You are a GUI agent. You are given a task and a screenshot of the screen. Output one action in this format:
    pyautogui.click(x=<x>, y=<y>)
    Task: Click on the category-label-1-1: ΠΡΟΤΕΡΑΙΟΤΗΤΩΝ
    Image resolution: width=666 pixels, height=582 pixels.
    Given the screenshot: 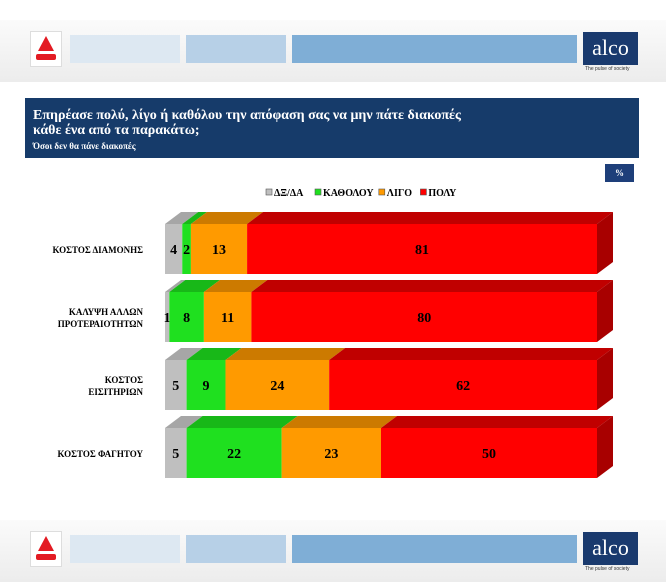 What is the action you would take?
    pyautogui.click(x=101, y=324)
    